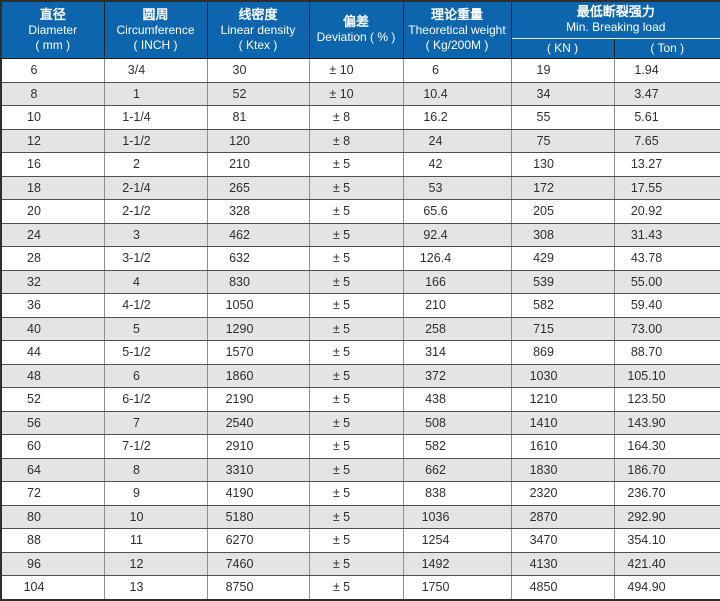 The width and height of the screenshot is (720, 601). Describe the element at coordinates (239, 446) in the screenshot. I see `cell-value: 2910` at that location.